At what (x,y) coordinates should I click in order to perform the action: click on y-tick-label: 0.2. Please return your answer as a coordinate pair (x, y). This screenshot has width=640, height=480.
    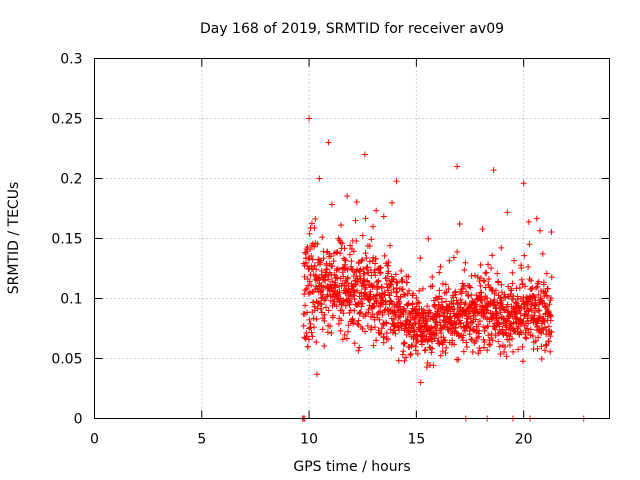
    Looking at the image, I should click on (71, 180).